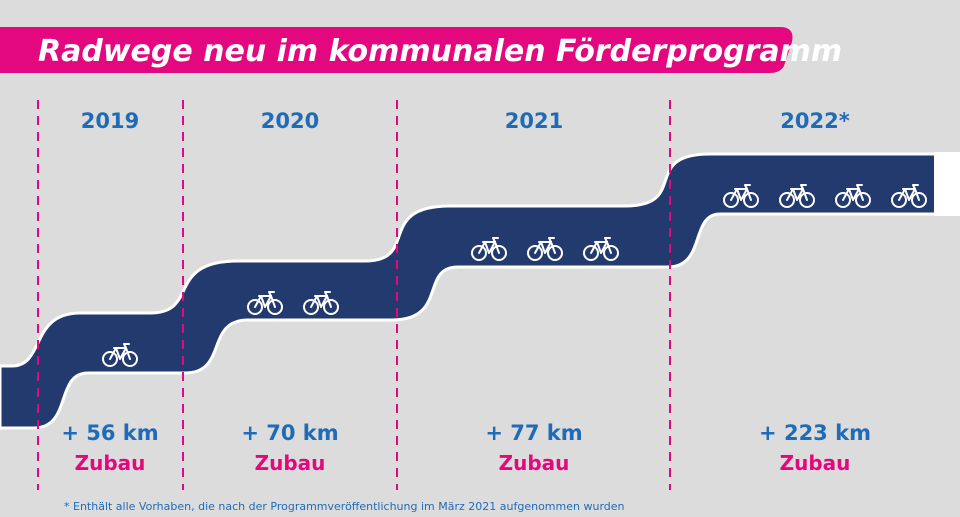 The height and width of the screenshot is (517, 960). What do you see at coordinates (815, 433) in the screenshot?
I see `value-label-2022: + 223 km` at bounding box center [815, 433].